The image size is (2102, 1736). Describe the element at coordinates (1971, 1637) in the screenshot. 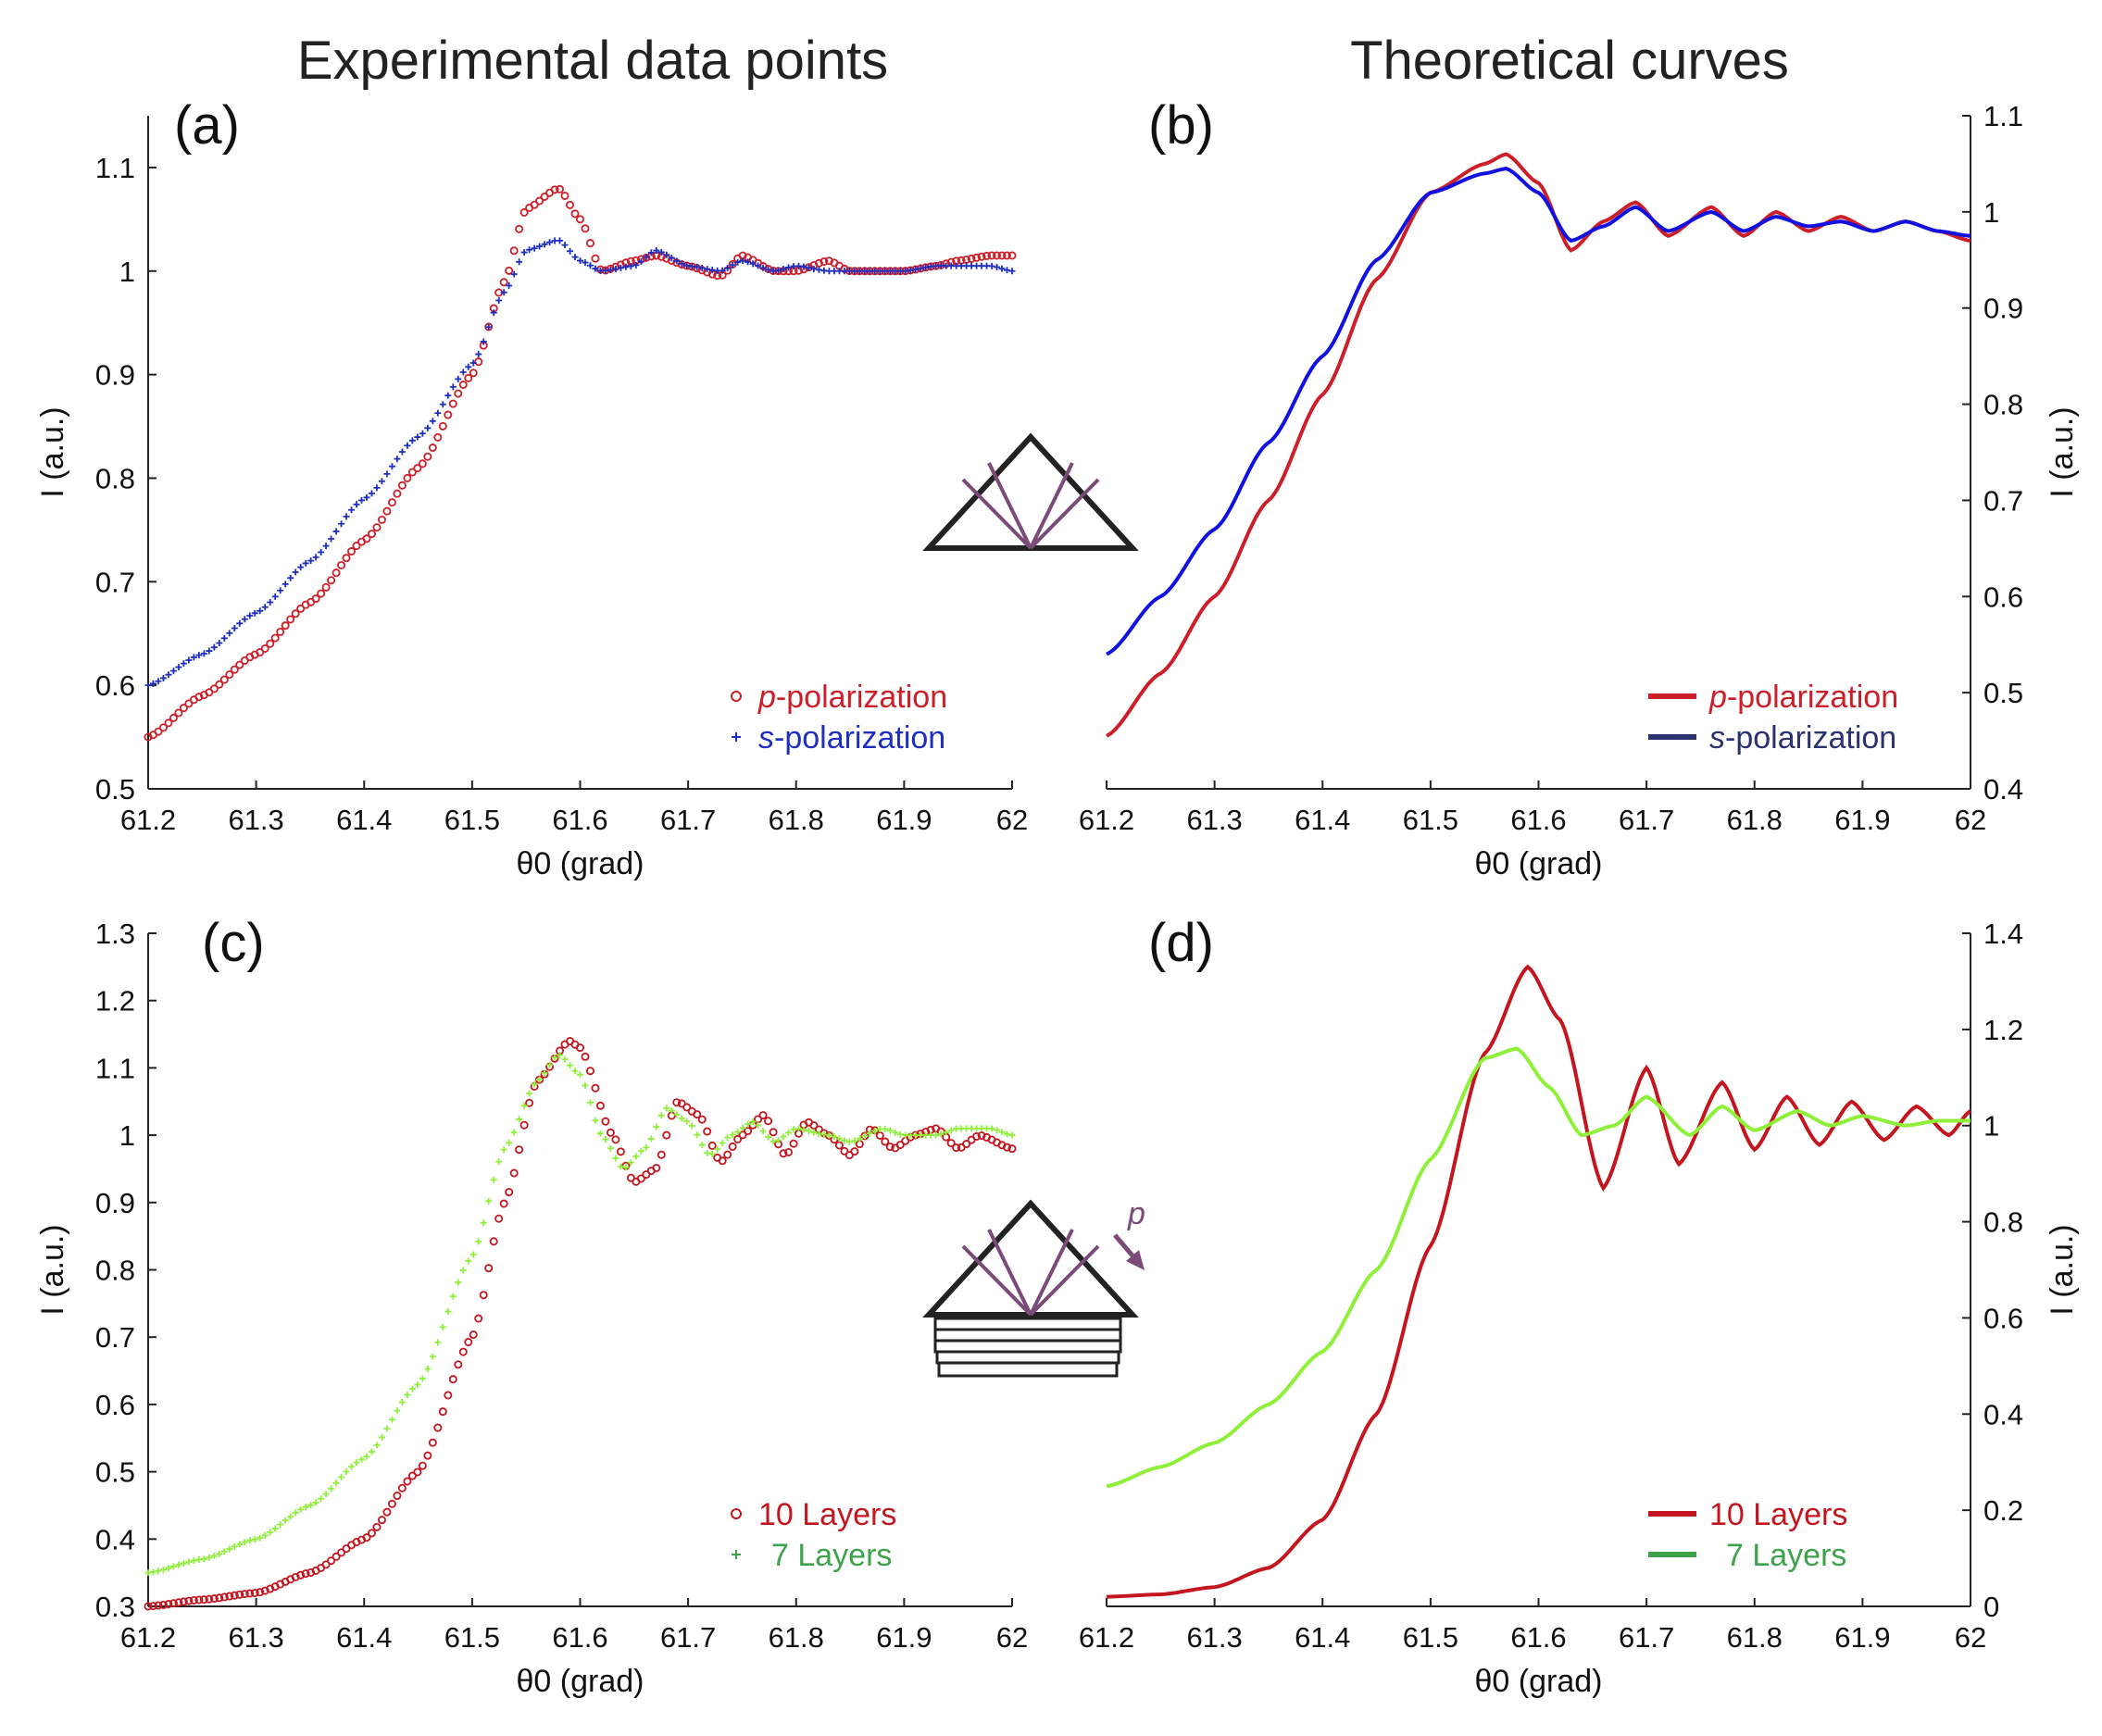

I see `x-tick-label: 62` at that location.